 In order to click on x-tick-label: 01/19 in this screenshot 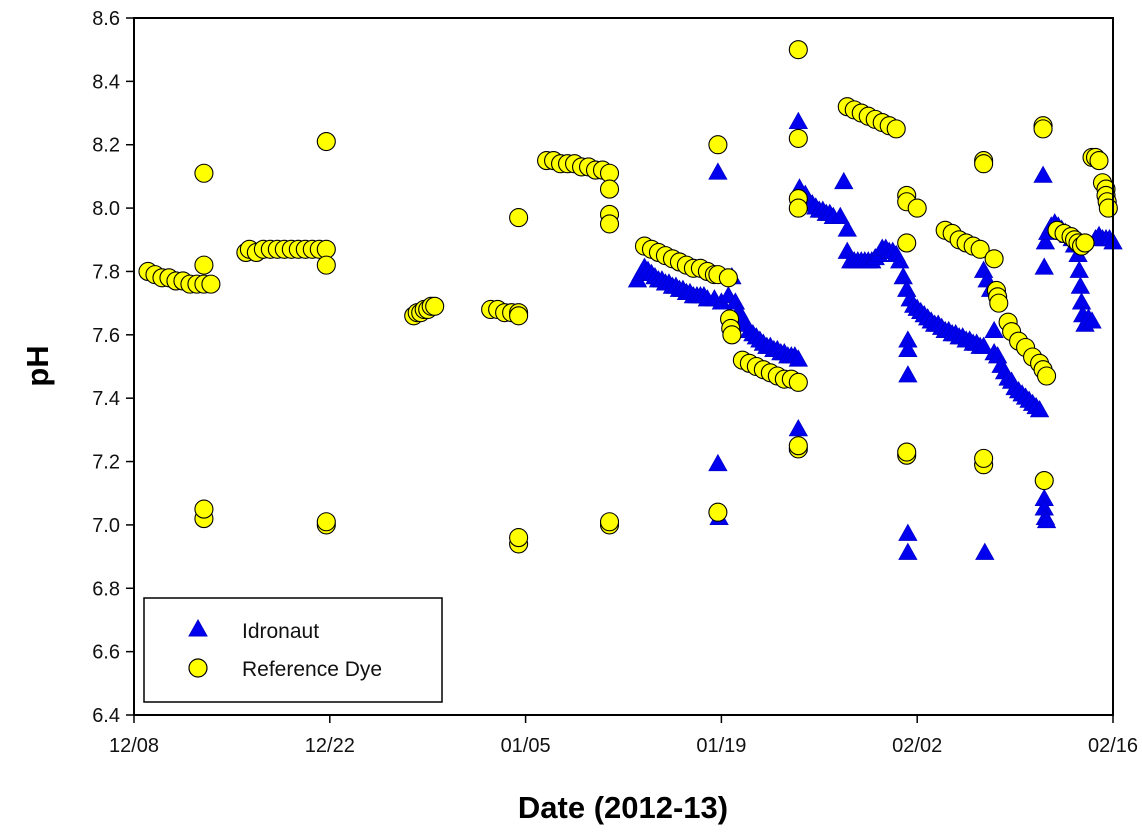, I will do `click(721, 746)`.